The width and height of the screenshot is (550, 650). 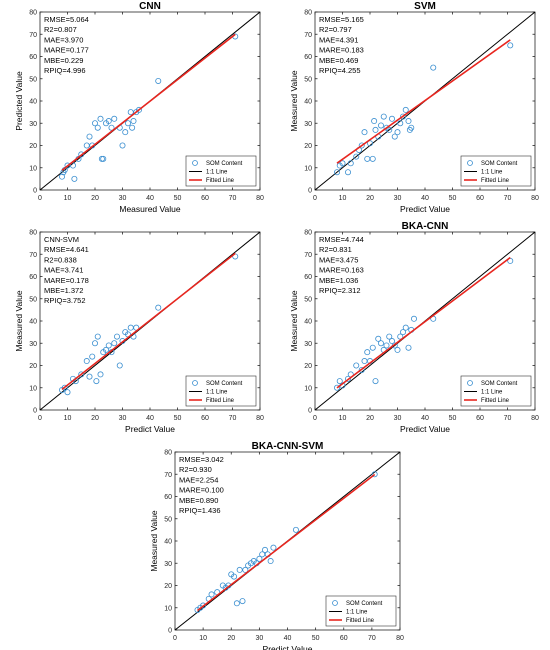 I want to click on legend-marker-icon, so click(x=335, y=603).